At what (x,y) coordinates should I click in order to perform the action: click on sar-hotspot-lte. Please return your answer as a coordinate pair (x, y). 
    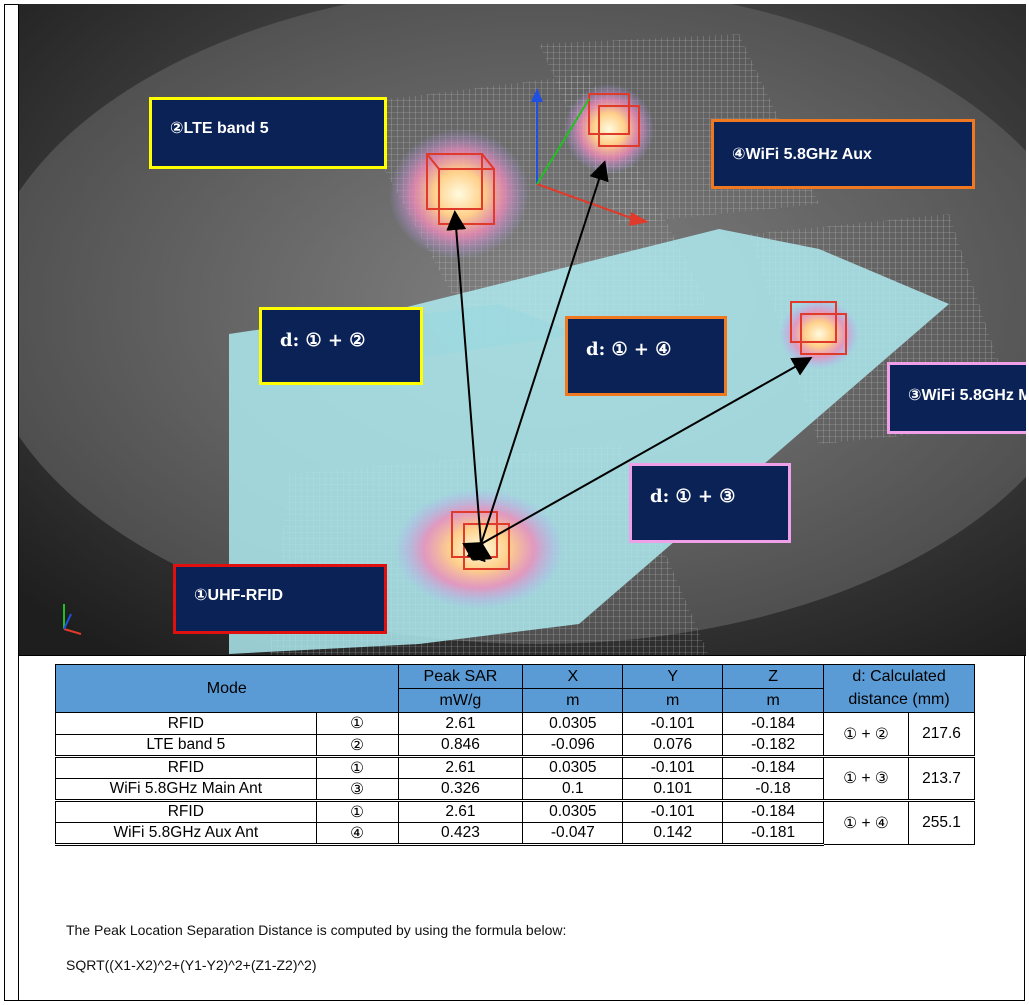
    Looking at the image, I should click on (459, 194).